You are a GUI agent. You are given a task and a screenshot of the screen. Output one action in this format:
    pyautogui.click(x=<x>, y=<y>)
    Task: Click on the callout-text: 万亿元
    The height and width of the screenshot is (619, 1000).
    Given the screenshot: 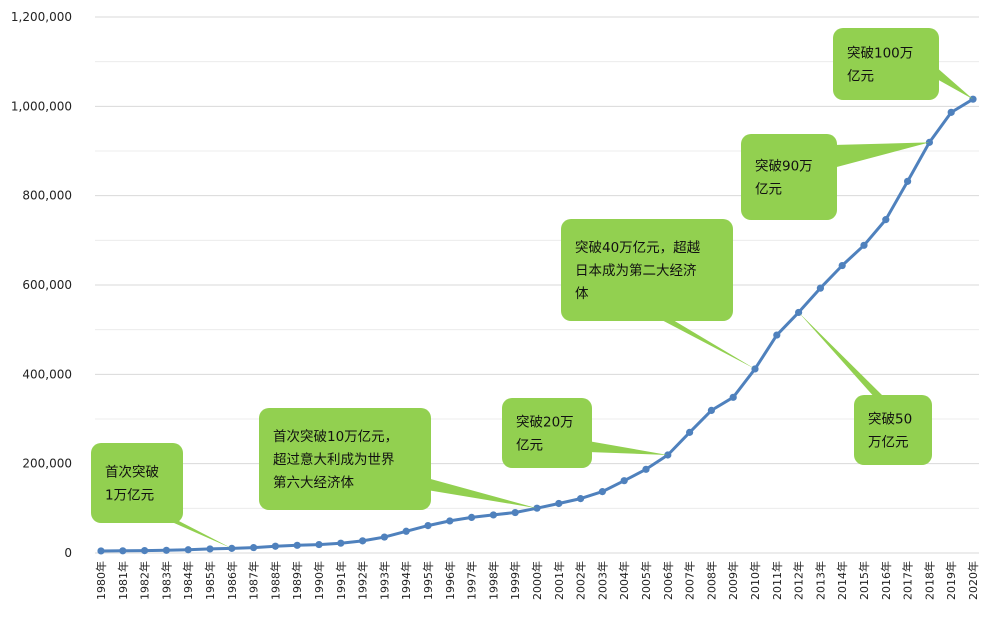 What is the action you would take?
    pyautogui.click(x=888, y=443)
    